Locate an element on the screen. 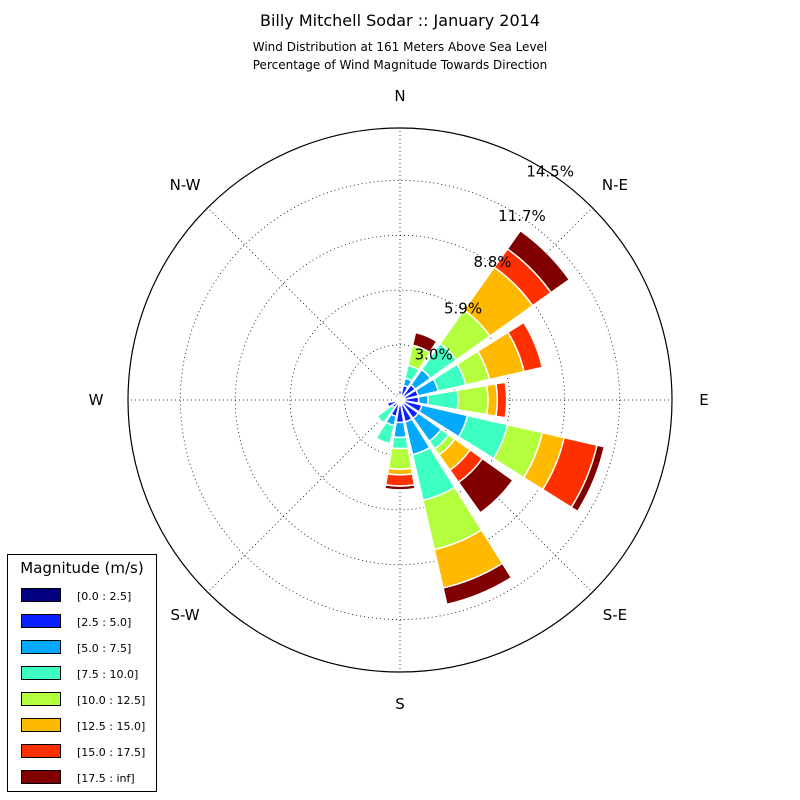 The height and width of the screenshot is (800, 800). legend-label: [10.0 : 12.5] is located at coordinates (111, 700).